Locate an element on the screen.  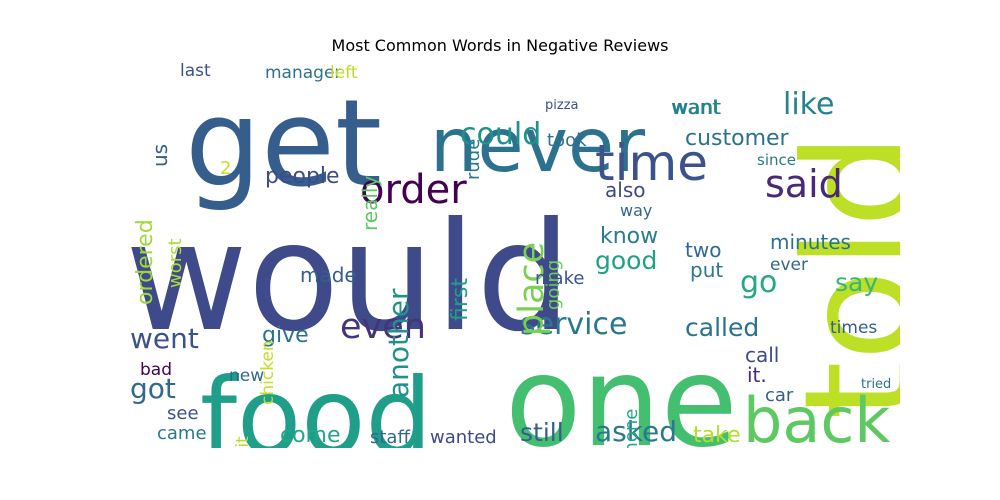
word-back-6: back is located at coordinates (817, 416).